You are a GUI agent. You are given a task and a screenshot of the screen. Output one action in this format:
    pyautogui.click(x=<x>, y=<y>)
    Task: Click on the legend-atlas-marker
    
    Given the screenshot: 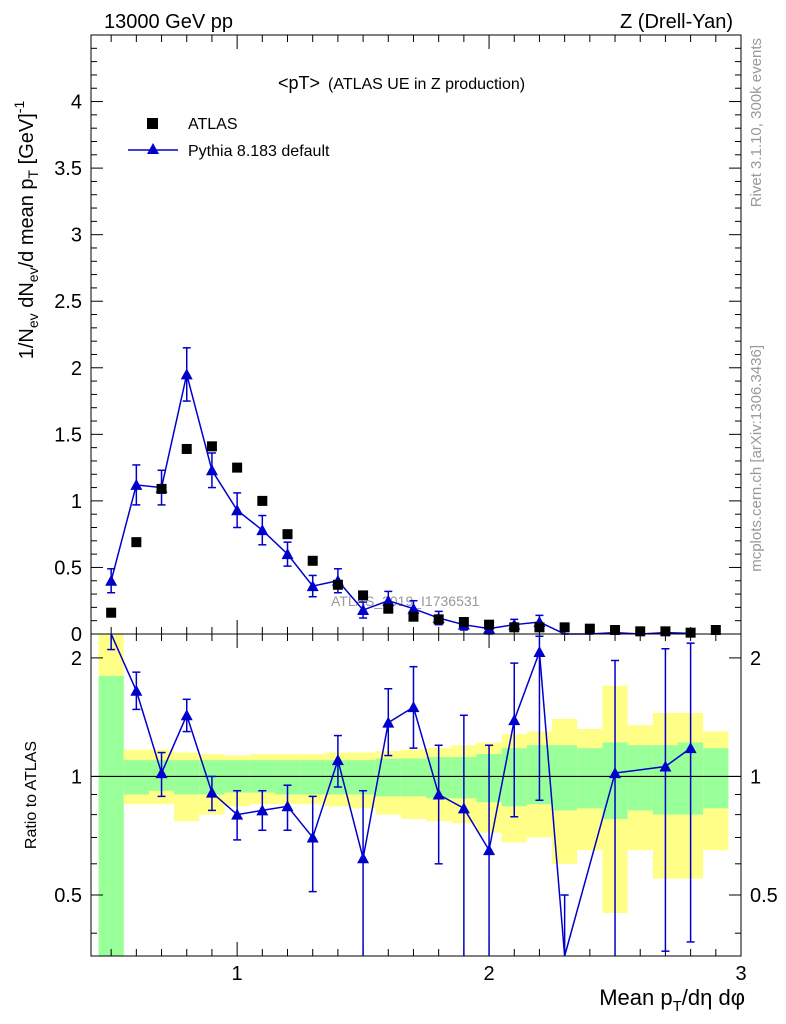 What is the action you would take?
    pyautogui.click(x=152, y=123)
    